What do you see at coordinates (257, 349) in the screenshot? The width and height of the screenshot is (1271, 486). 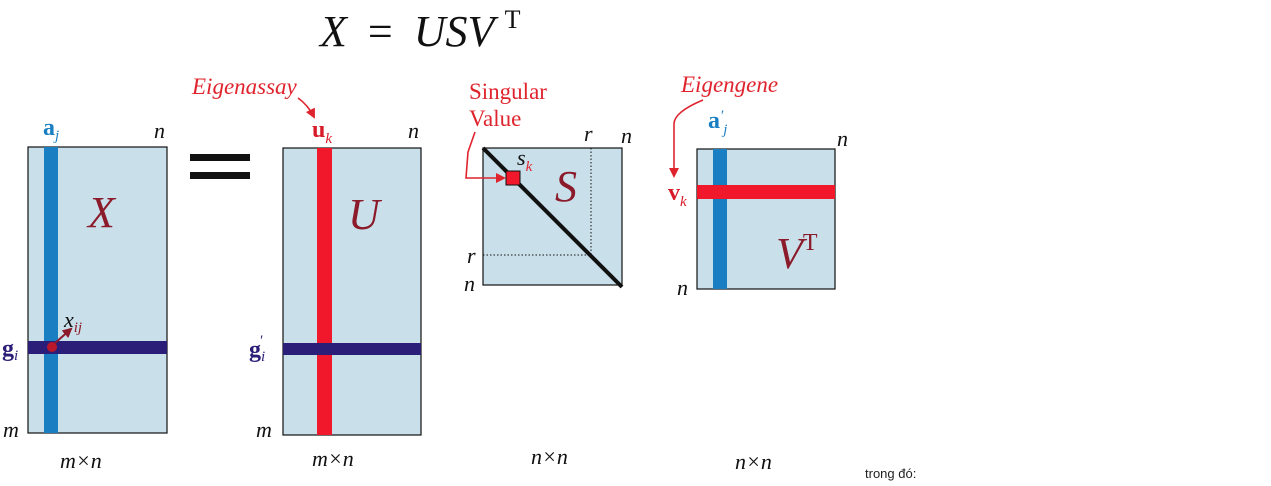 I see `matrix-u-row-label: gi′` at bounding box center [257, 349].